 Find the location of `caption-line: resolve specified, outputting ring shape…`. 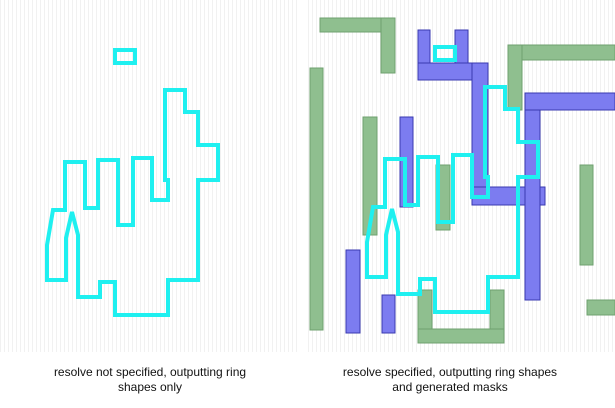

caption-line: resolve specified, outputting ring shape… is located at coordinates (450, 372).